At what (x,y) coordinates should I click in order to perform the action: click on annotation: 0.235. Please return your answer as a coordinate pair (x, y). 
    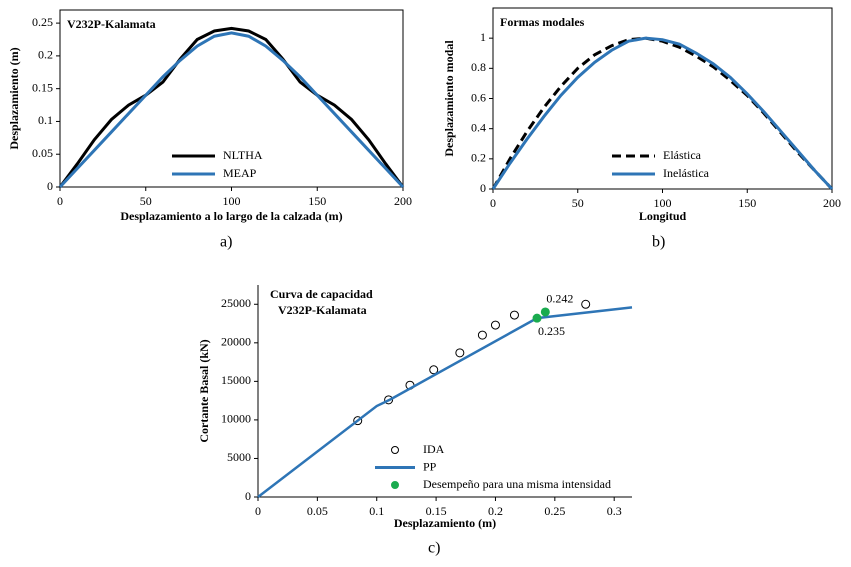
    Looking at the image, I should click on (551, 331).